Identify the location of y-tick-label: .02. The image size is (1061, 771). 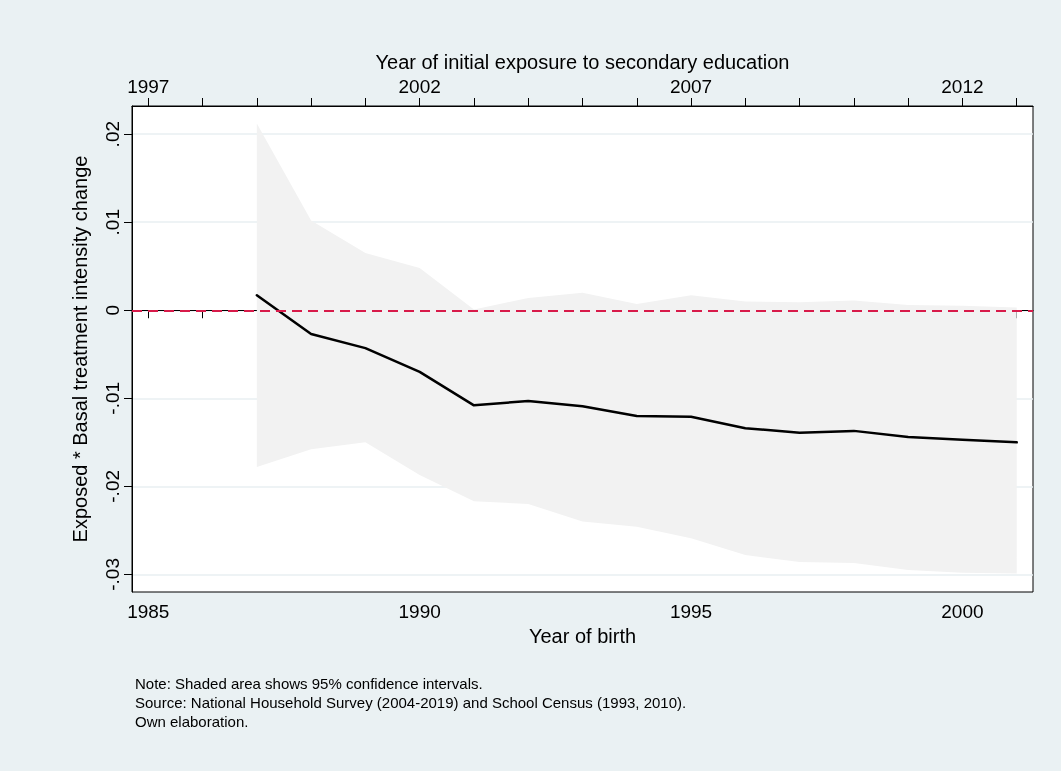
(112, 134).